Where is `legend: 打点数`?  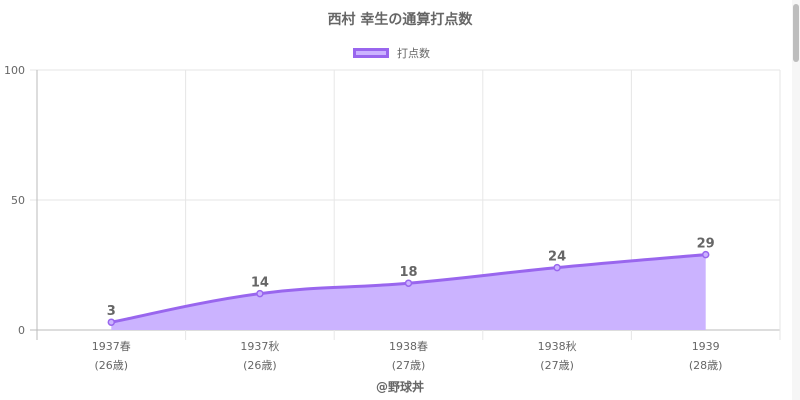
legend: 打点数 is located at coordinates (391, 53).